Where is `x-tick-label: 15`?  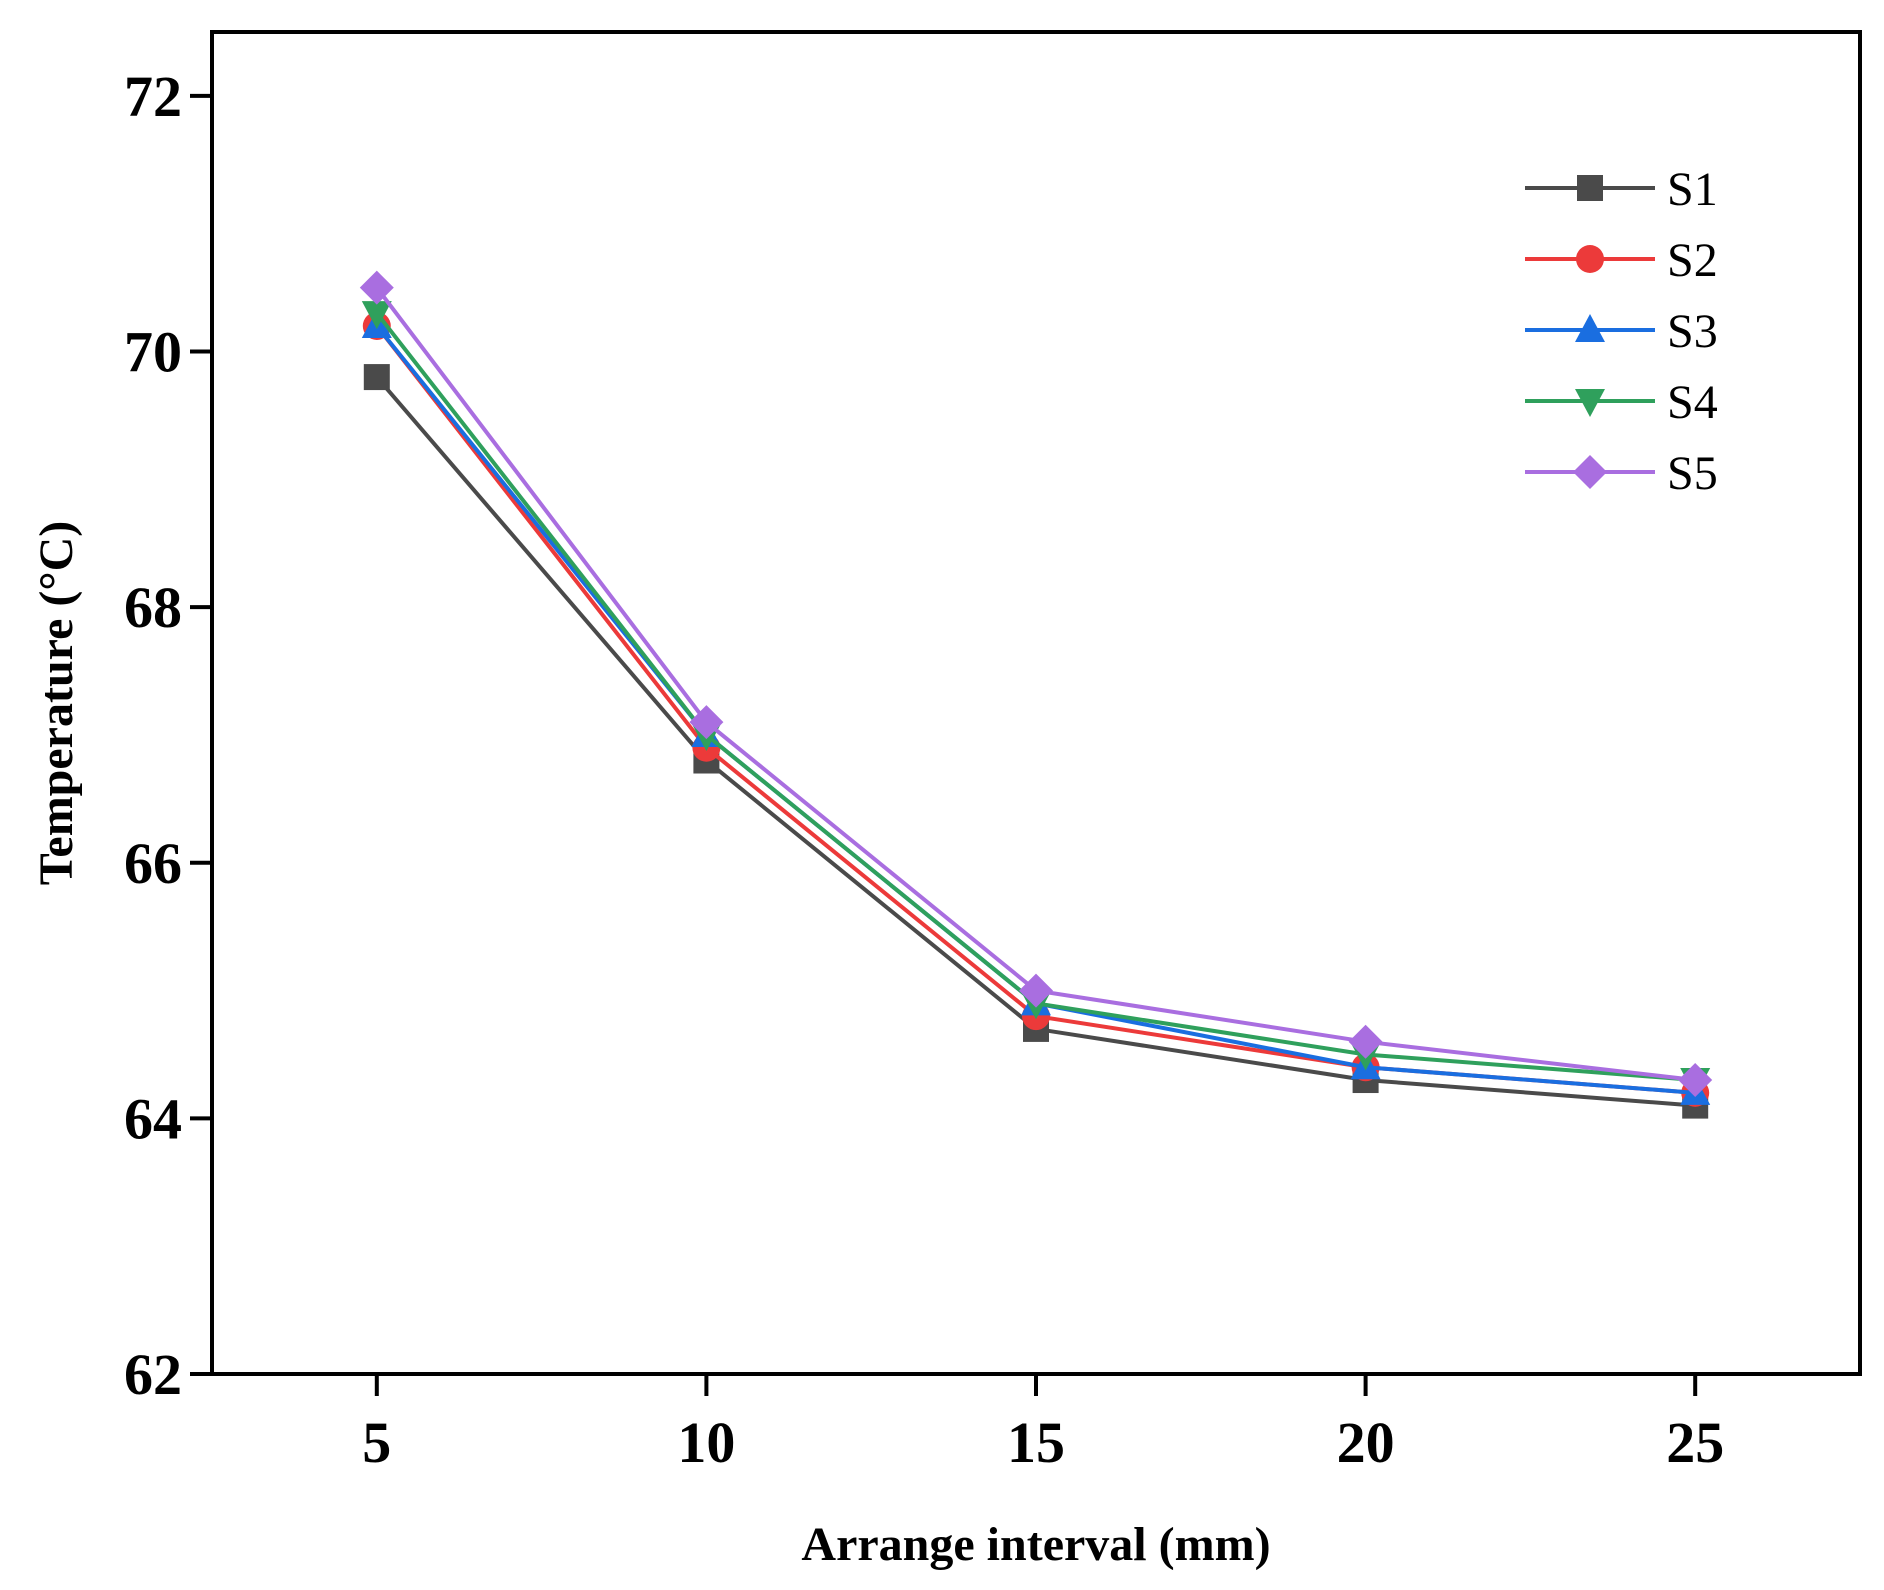 x-tick-label: 15 is located at coordinates (1036, 1442).